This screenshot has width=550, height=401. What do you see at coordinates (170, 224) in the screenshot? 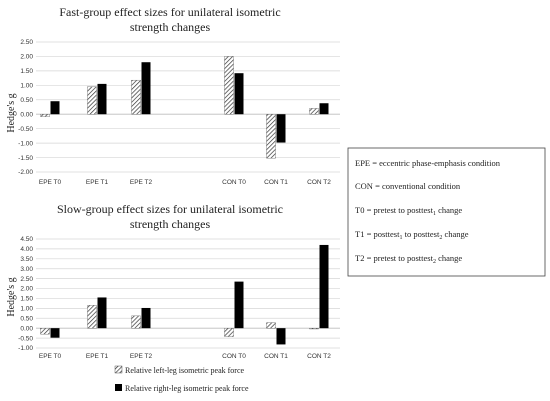
I see `chart2-title-line2: strength changes` at bounding box center [170, 224].